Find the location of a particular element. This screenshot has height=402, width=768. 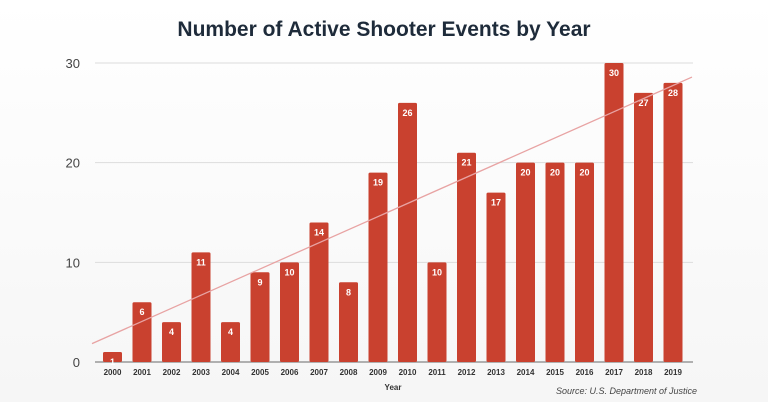

x-tick-label: 2019 is located at coordinates (673, 372).